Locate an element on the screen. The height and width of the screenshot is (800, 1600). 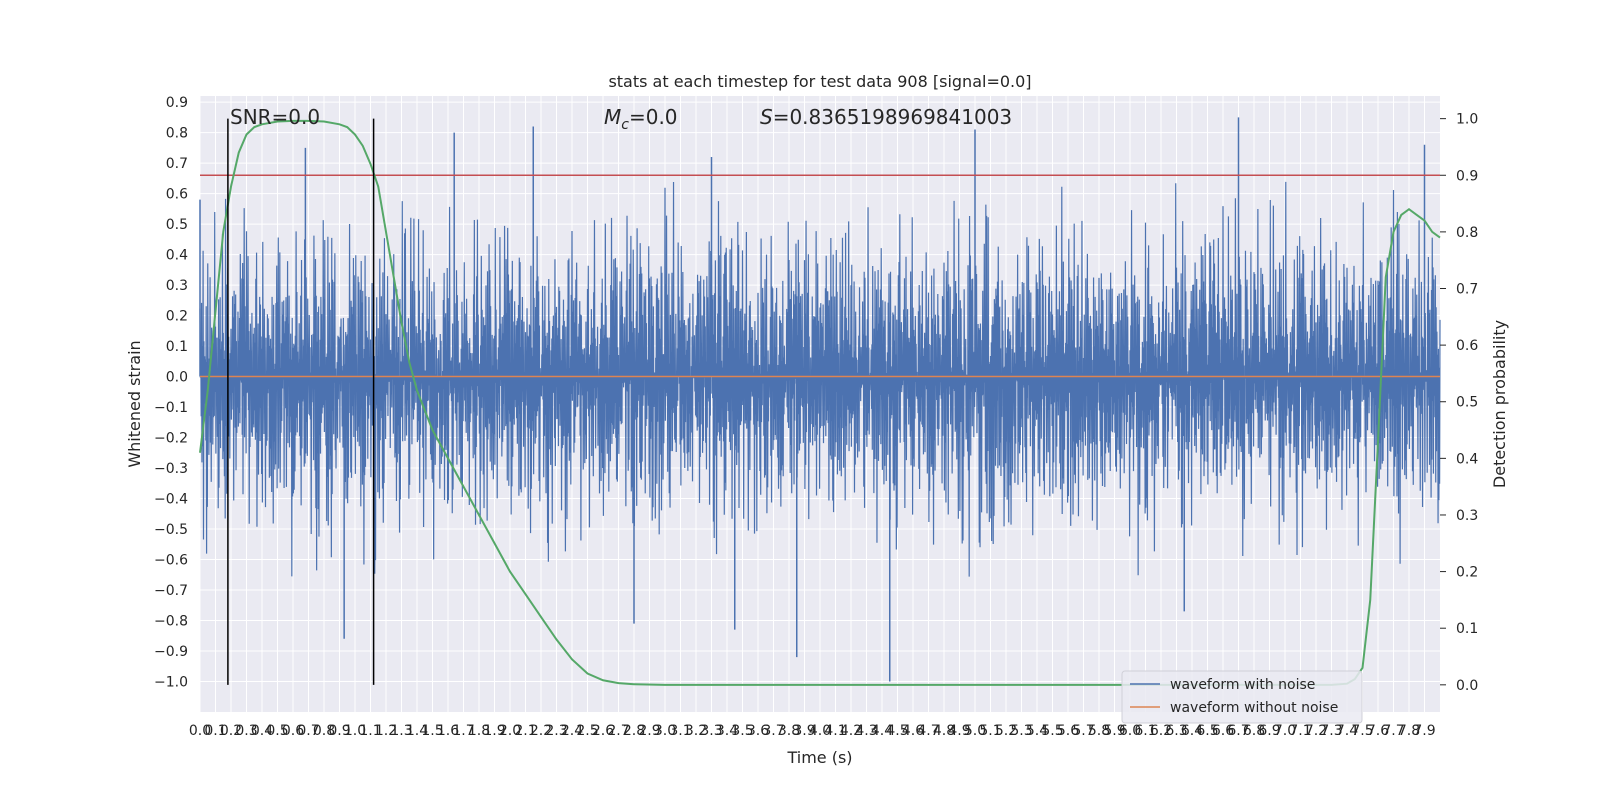
x-tick-label: 3.9 is located at coordinates (804, 731).